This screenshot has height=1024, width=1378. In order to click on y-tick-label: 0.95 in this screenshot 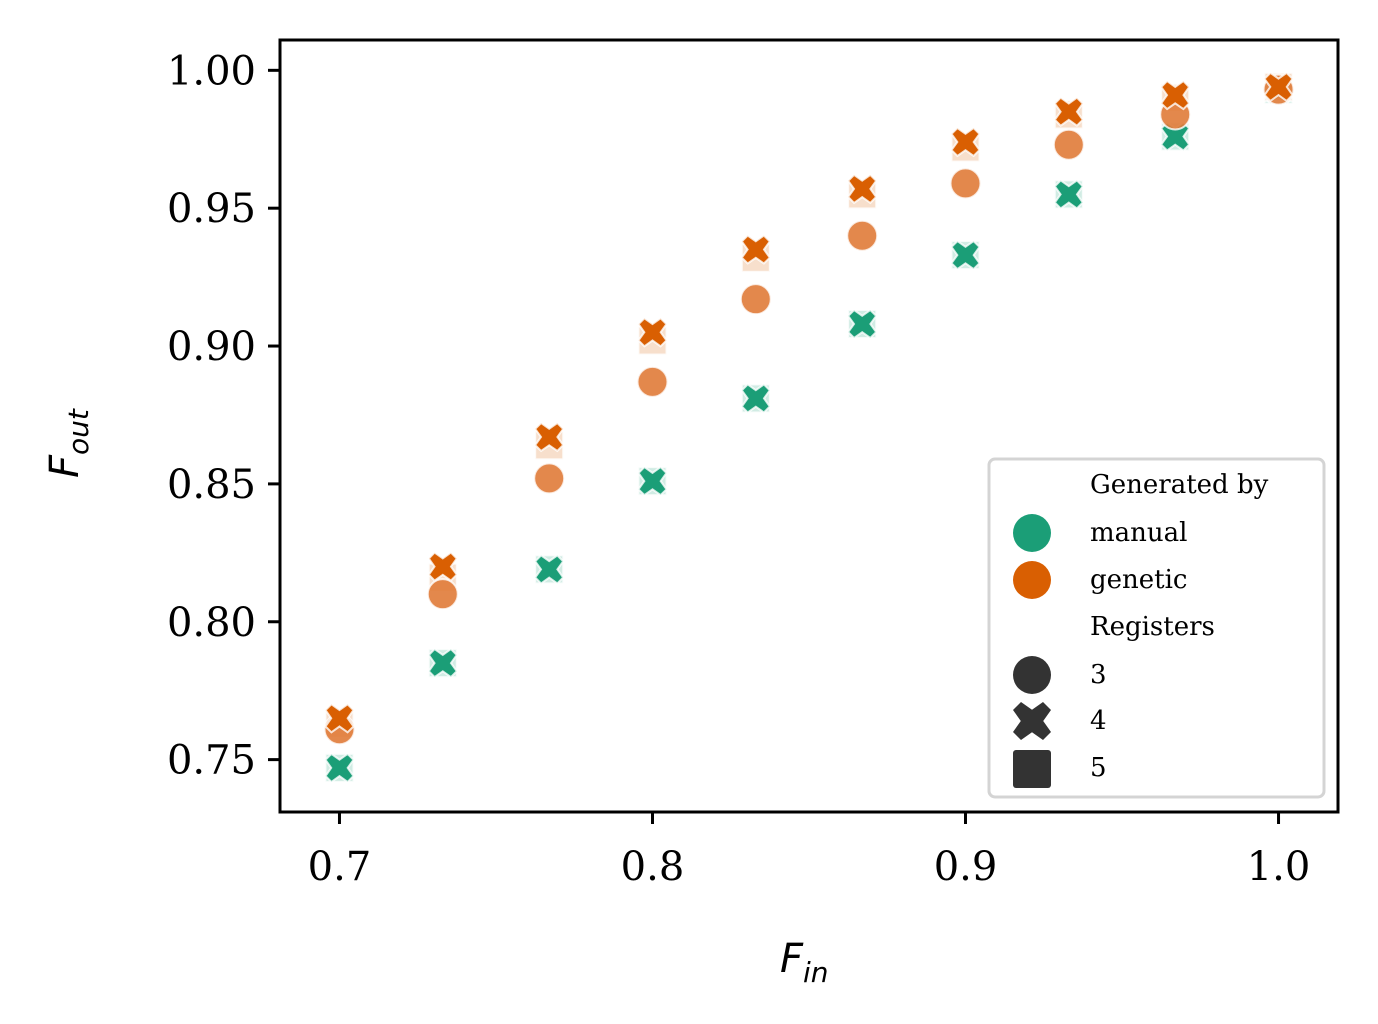, I will do `click(211, 209)`.